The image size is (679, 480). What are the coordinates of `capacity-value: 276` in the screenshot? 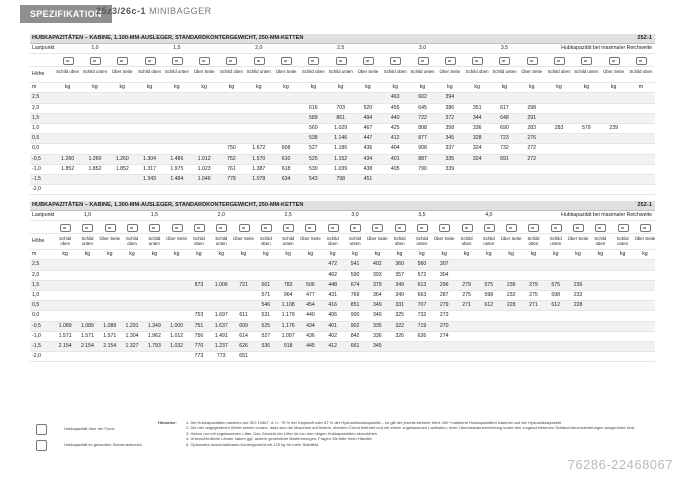 It's located at (532, 138).